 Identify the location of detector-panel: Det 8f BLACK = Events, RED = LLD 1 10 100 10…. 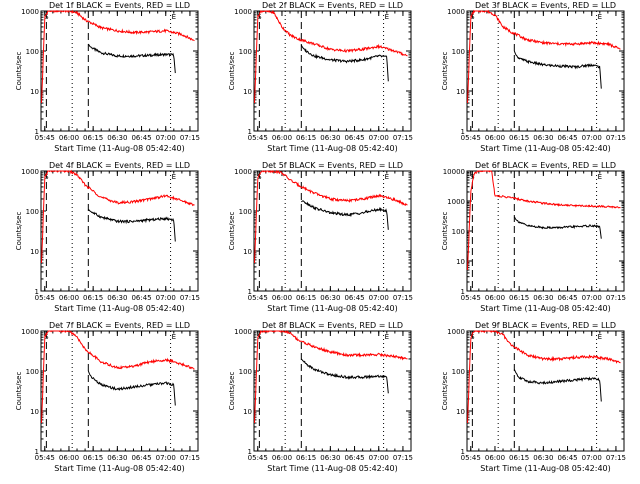
(319, 400).